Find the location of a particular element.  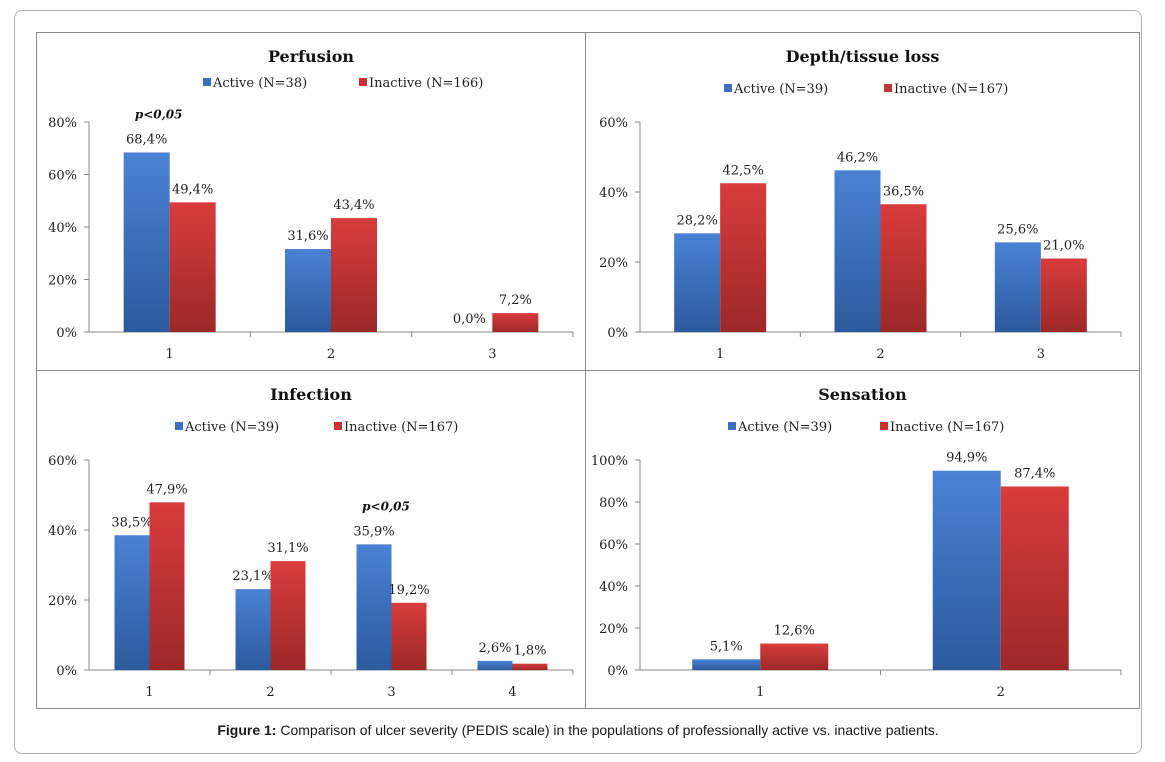

data-label-active: 2,6% is located at coordinates (494, 648).